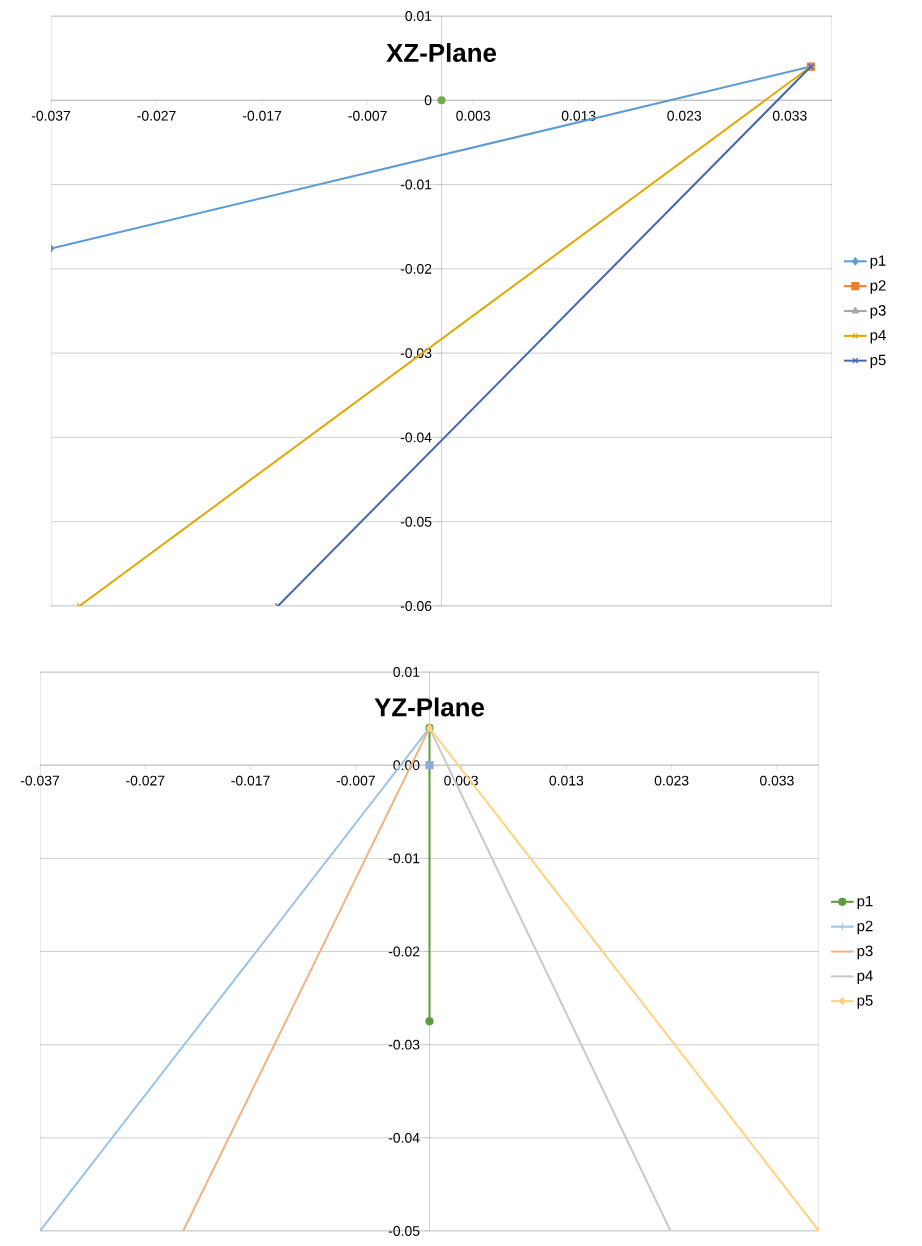  I want to click on y-tick-label: -0.03, so click(404, 1044).